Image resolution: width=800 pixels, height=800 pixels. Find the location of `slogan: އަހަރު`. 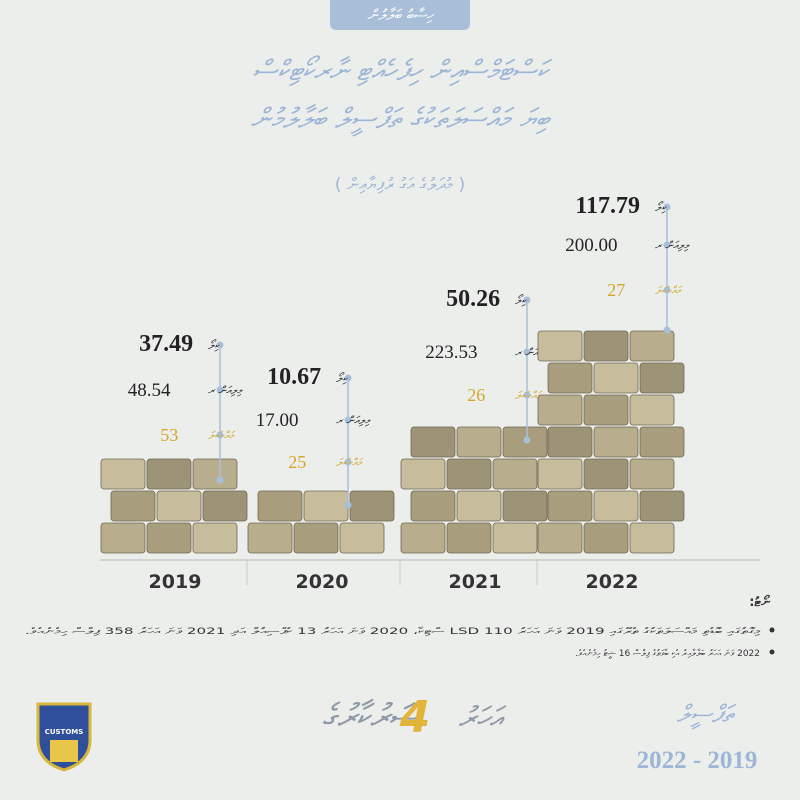

slogan: އަހަރު is located at coordinates (482, 718).